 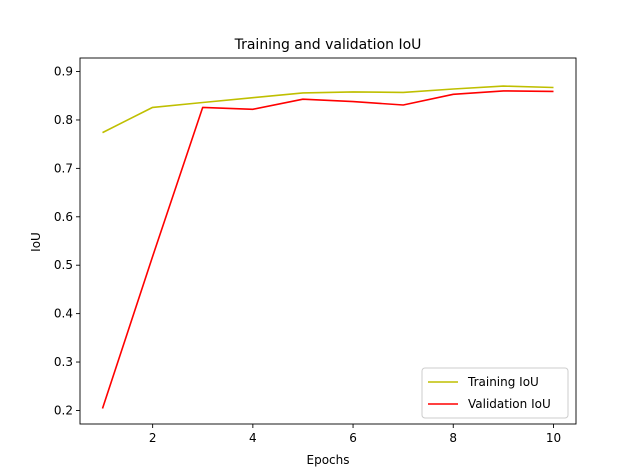 I want to click on x-tick-label: 2, so click(x=153, y=438).